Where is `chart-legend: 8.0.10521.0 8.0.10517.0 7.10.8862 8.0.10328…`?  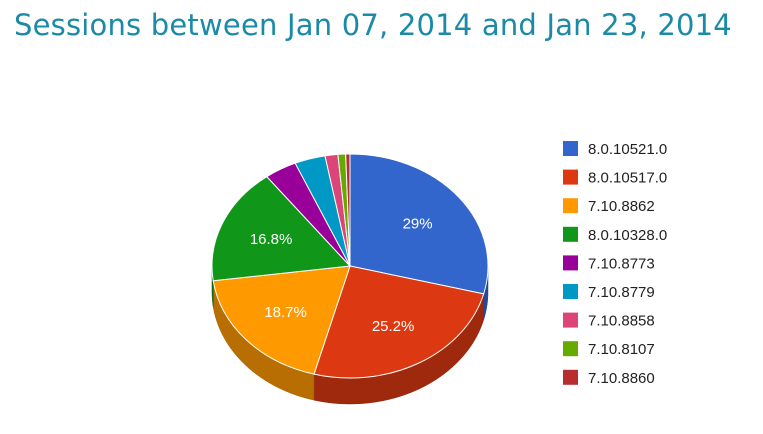 chart-legend: 8.0.10521.0 8.0.10517.0 7.10.8862 8.0.10328… is located at coordinates (615, 264).